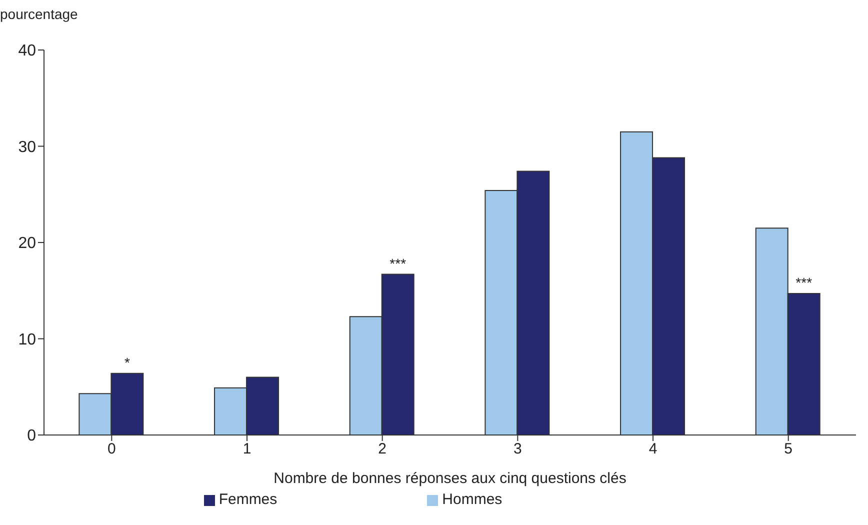 Image resolution: width=868 pixels, height=525 pixels. What do you see at coordinates (653, 449) in the screenshot?
I see `x-tick-label: 4` at bounding box center [653, 449].